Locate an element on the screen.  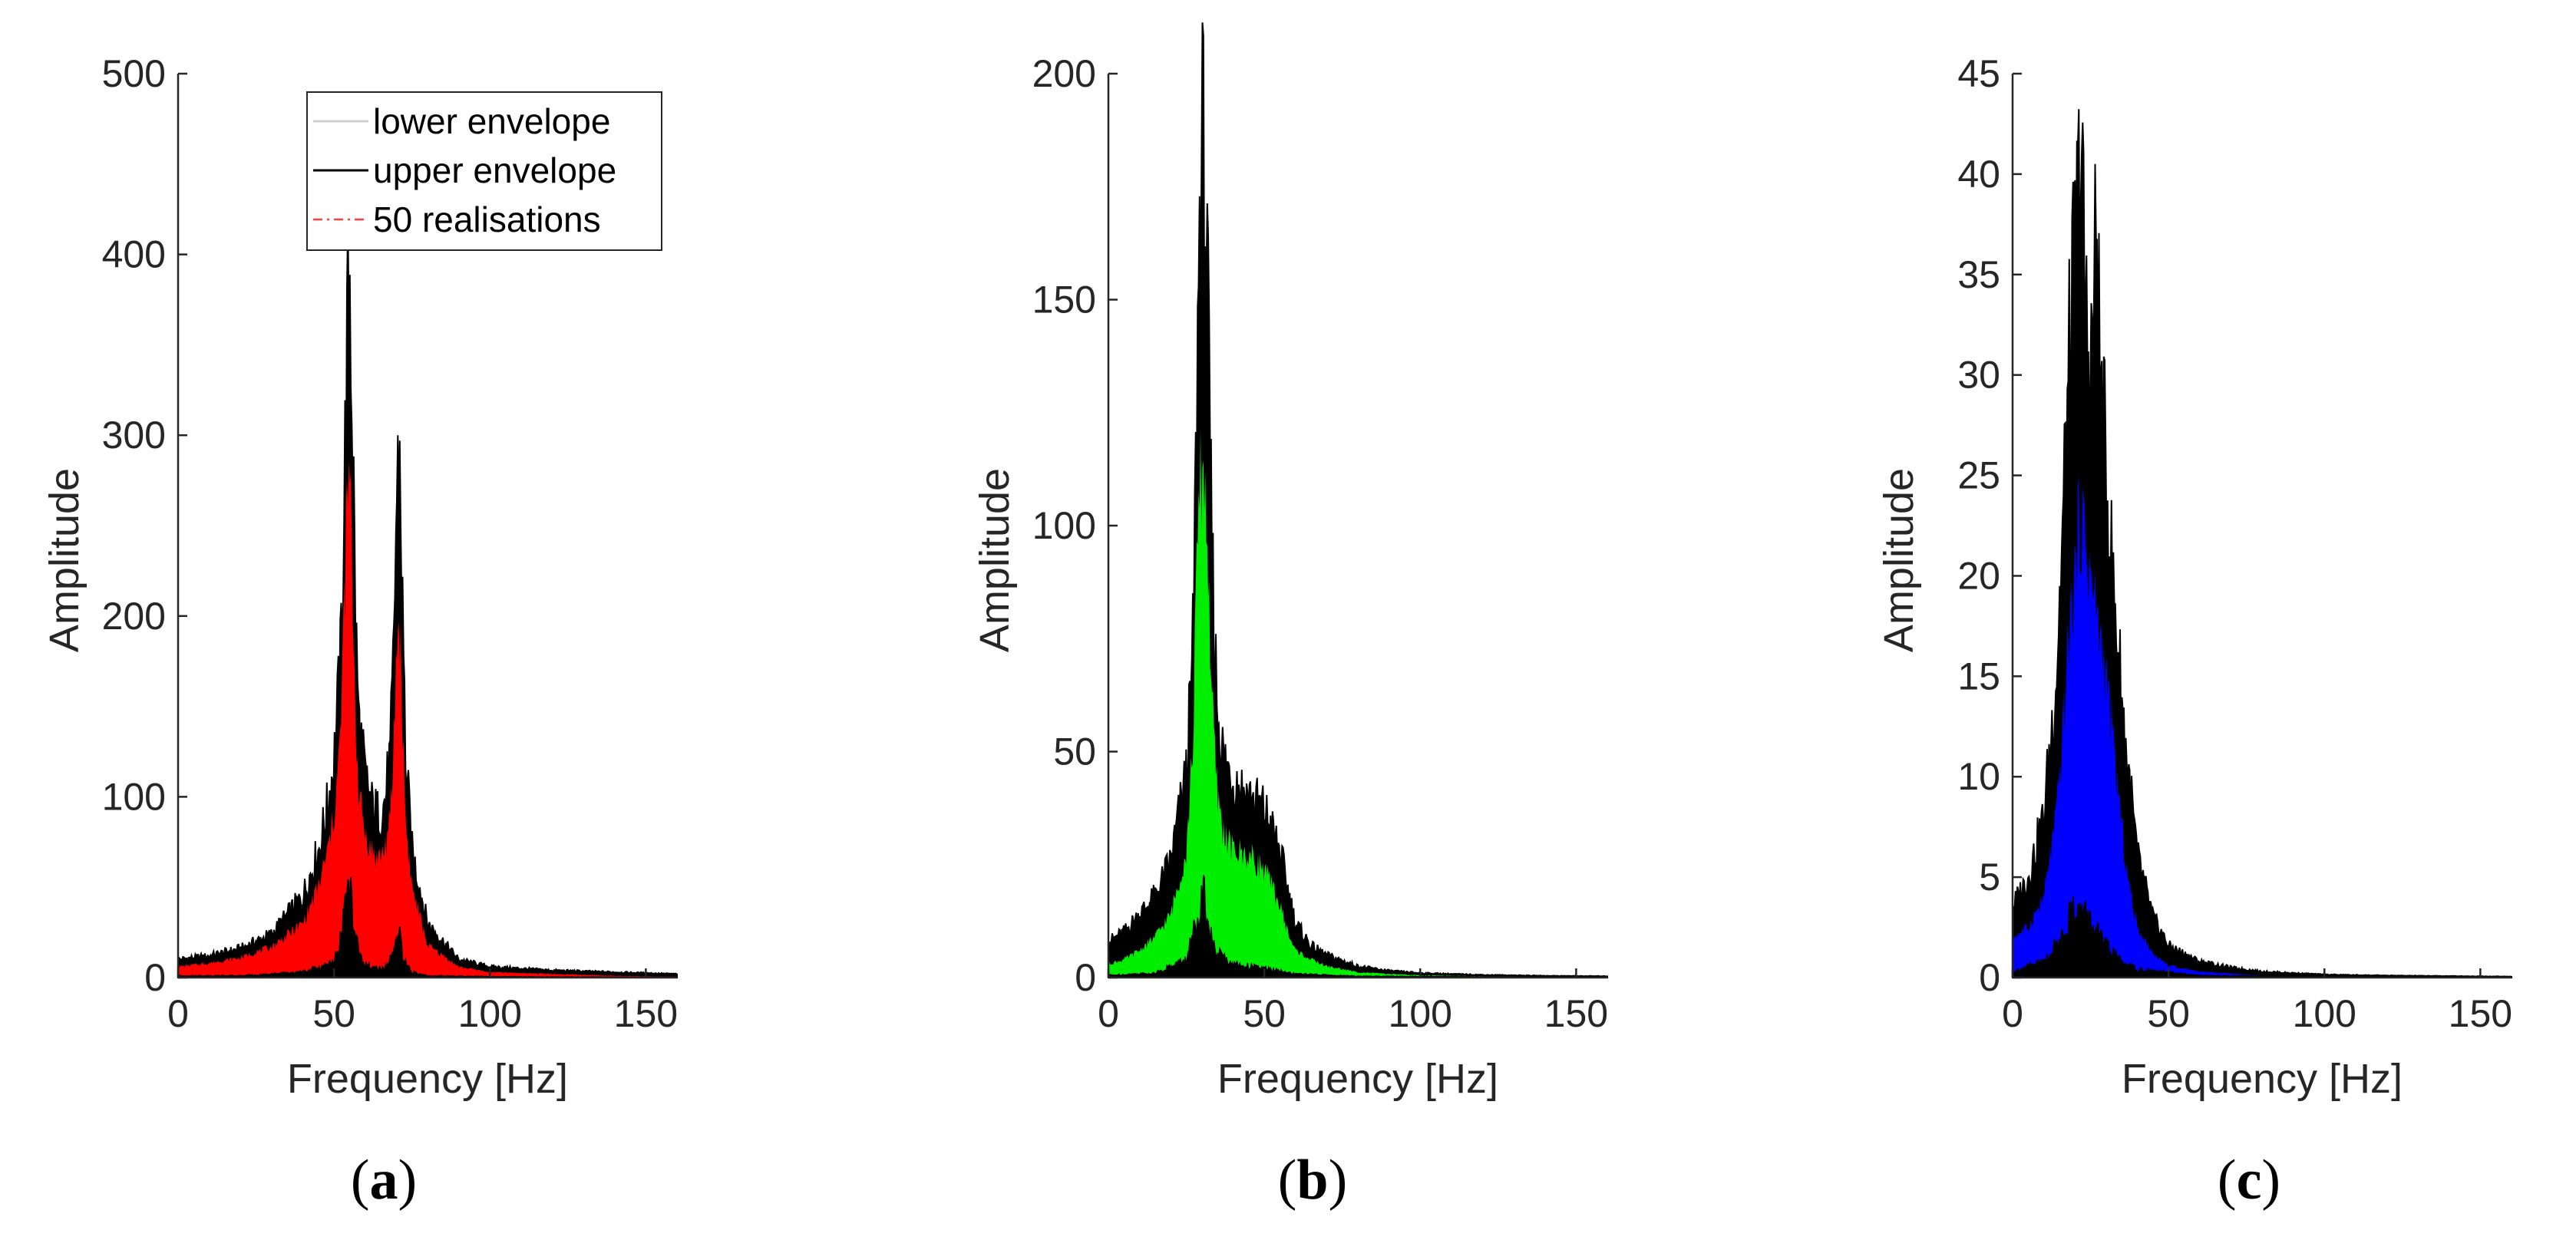
y-tick-label: 300 is located at coordinates (134, 435).